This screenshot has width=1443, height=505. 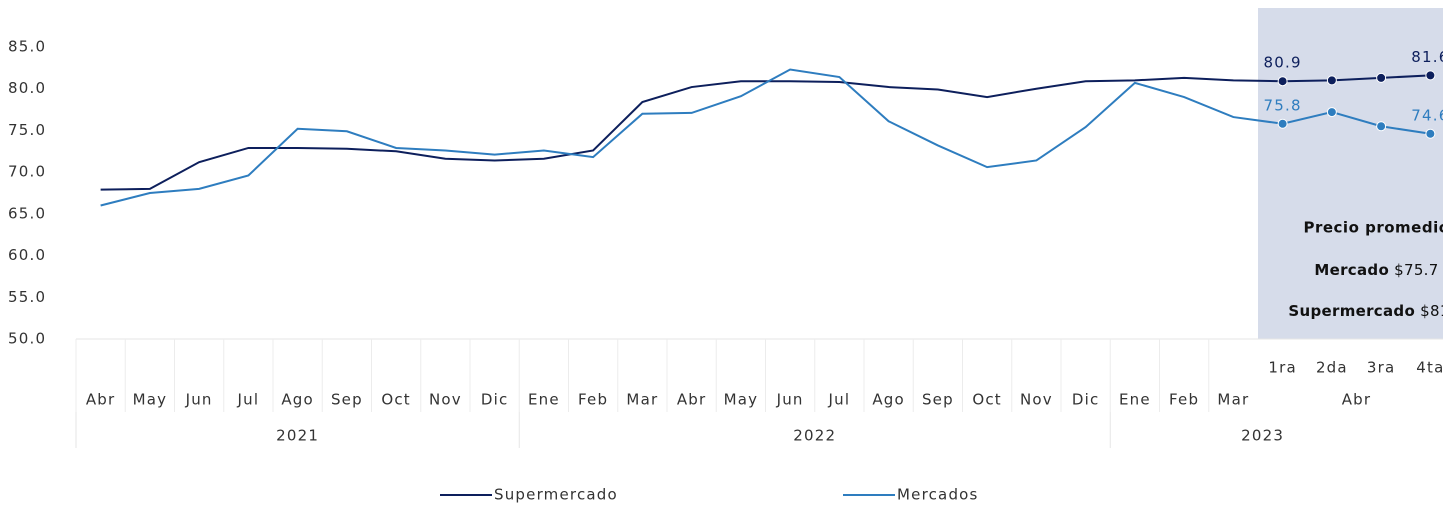 What do you see at coordinates (1351, 270) in the screenshot?
I see `annotation-label: Mercado` at bounding box center [1351, 270].